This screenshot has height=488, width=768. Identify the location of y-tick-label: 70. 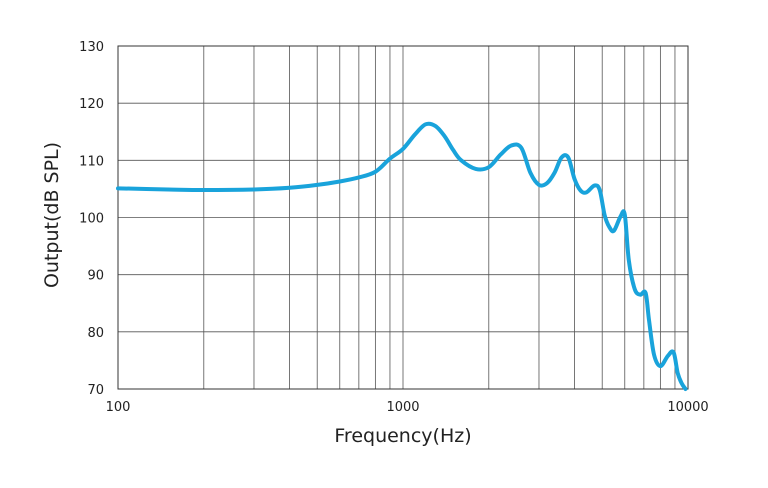
(95, 390).